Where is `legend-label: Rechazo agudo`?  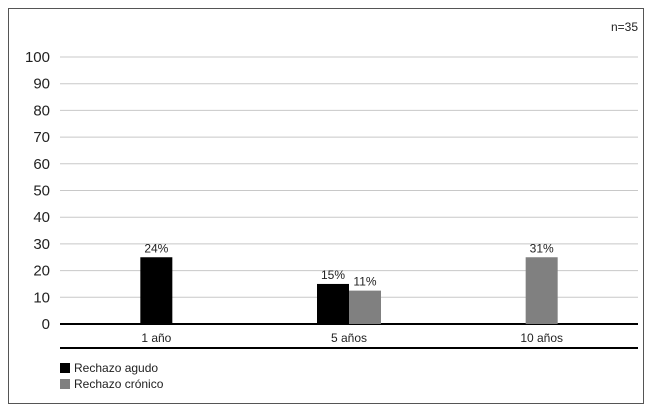 legend-label: Rechazo agudo is located at coordinates (116, 368).